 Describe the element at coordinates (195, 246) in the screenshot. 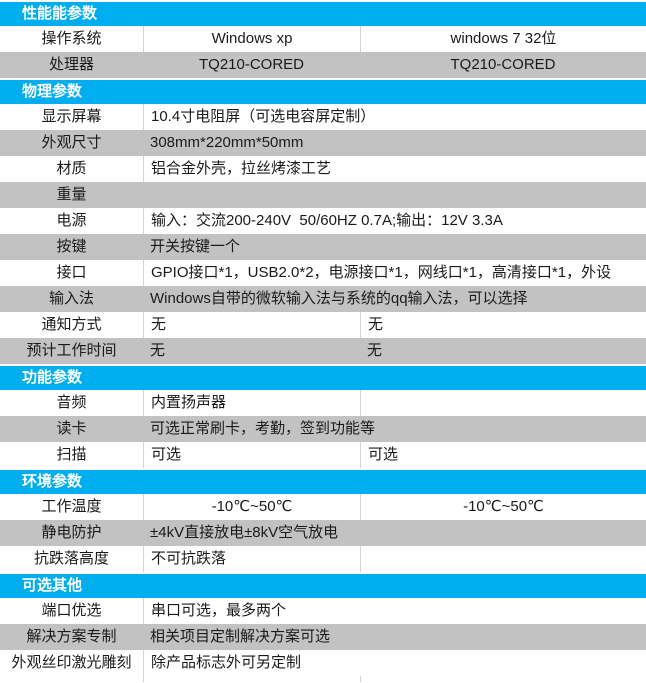

I see `row-value: 开关按键一个` at that location.